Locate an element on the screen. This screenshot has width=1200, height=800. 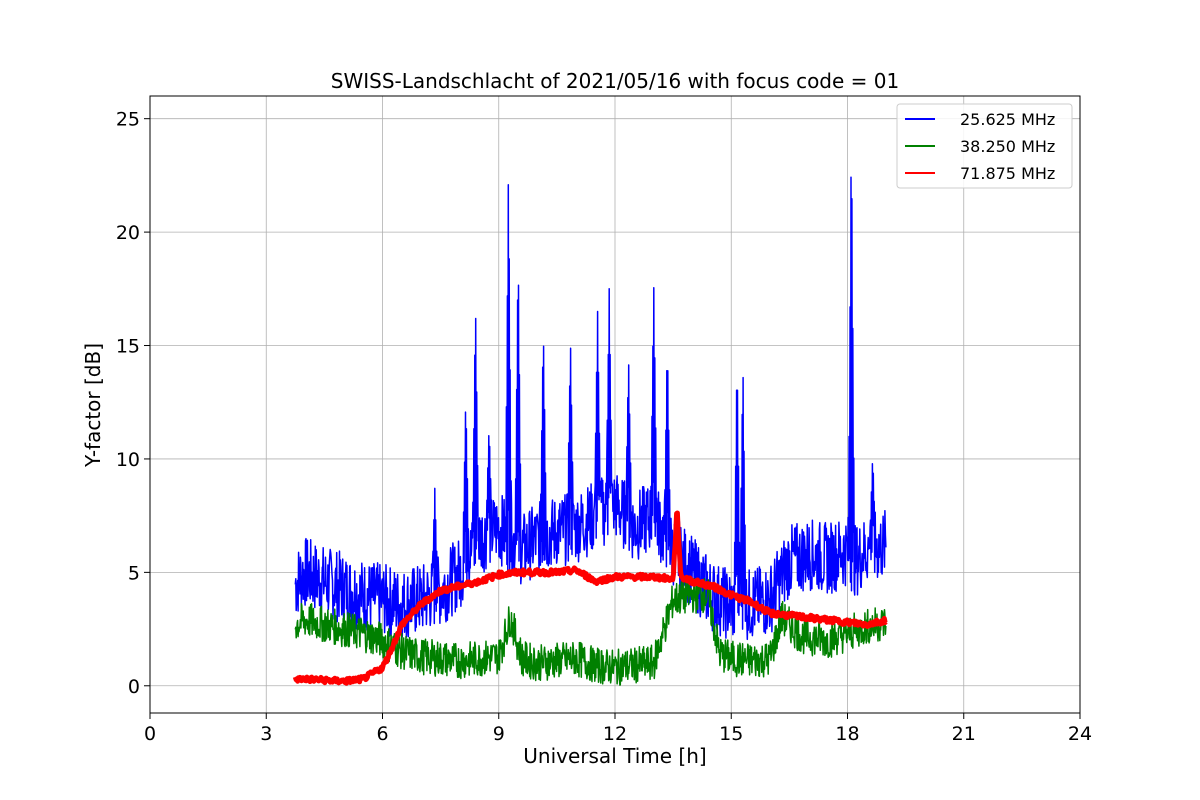
x-tick-label: 21 is located at coordinates (964, 734).